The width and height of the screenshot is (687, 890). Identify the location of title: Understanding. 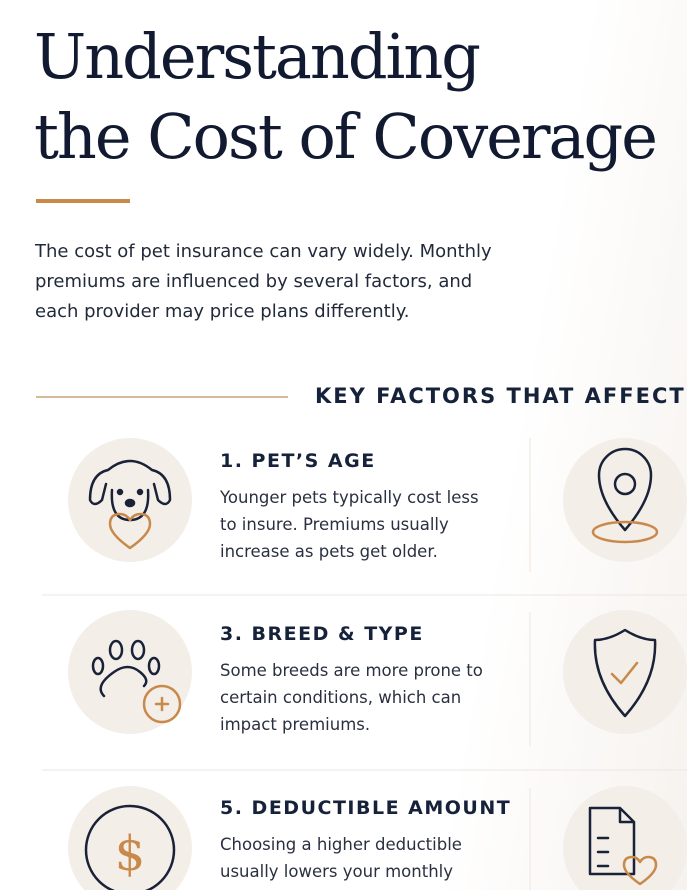
(257, 56).